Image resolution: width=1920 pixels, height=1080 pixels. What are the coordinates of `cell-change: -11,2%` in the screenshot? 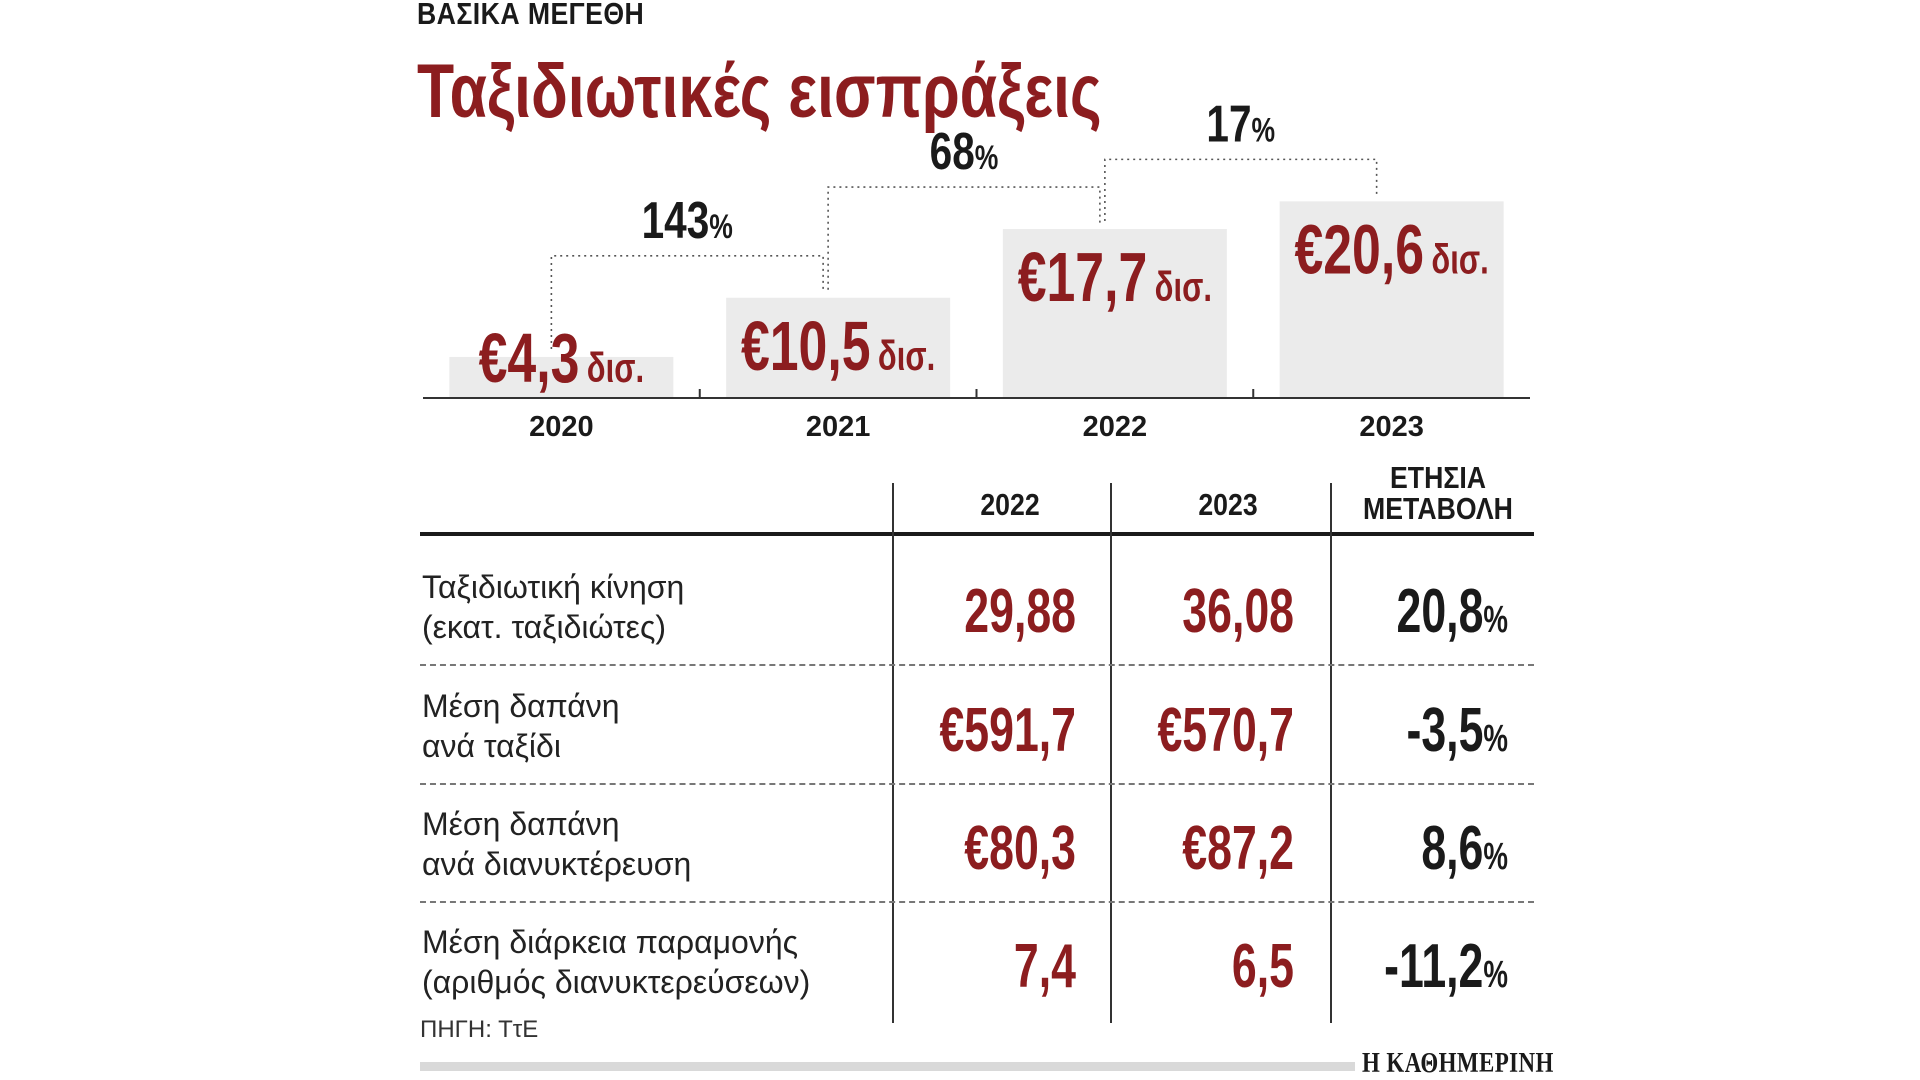 It's located at (1440, 967).